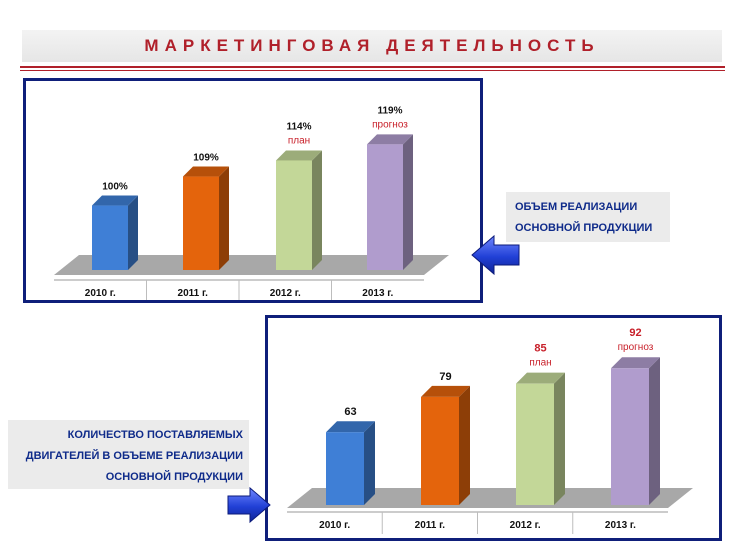 Image resolution: width=745 pixels, height=558 pixels. What do you see at coordinates (372, 70) in the screenshot?
I see `title-rule-thin` at bounding box center [372, 70].